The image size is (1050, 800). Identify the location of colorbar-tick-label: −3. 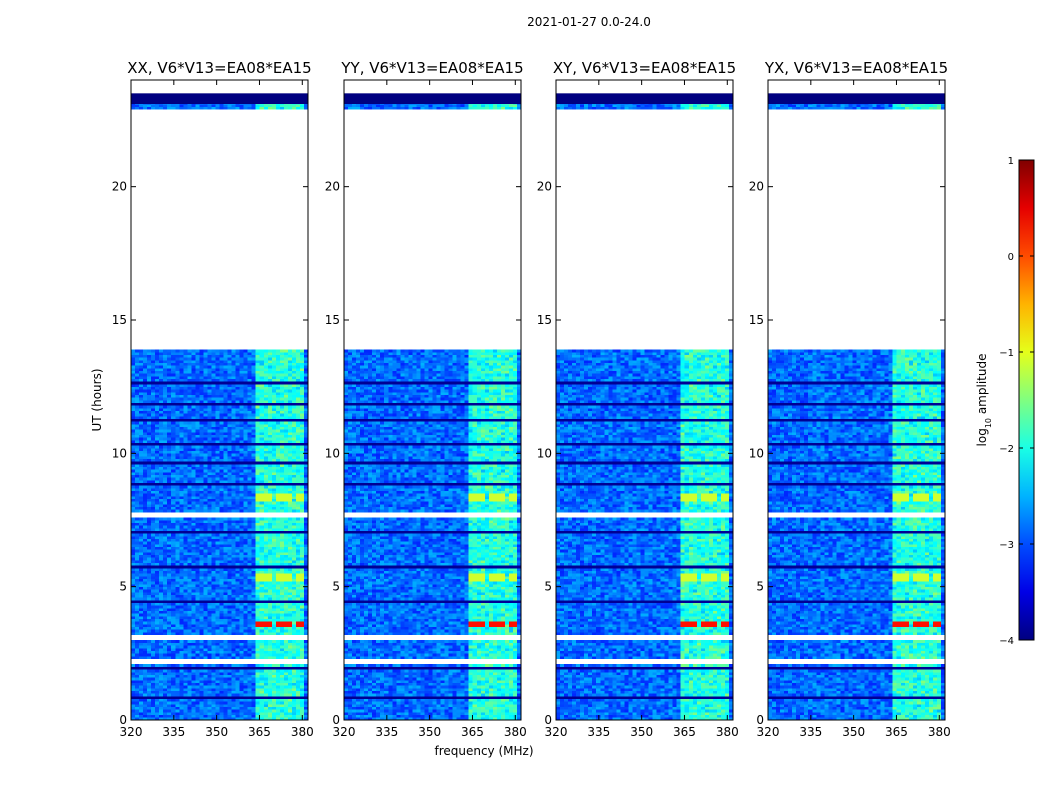
(1006, 545).